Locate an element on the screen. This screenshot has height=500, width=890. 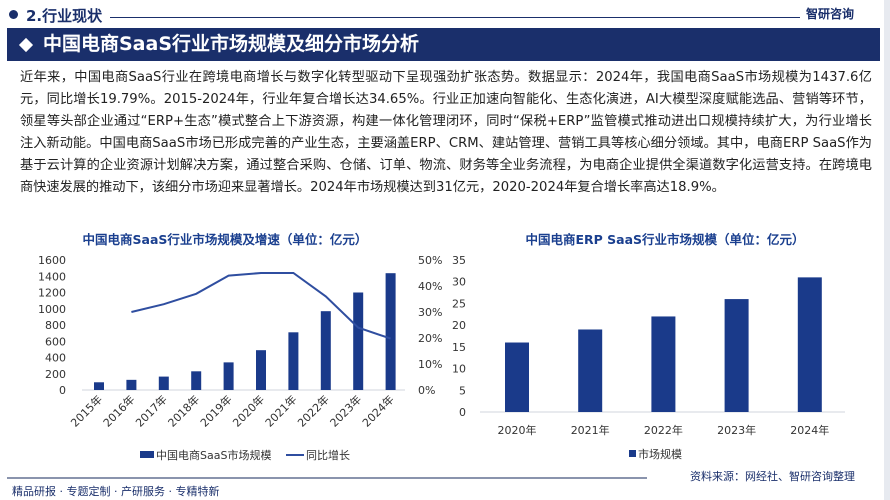
chart1-y-tick: 0 is located at coordinates (62, 390).